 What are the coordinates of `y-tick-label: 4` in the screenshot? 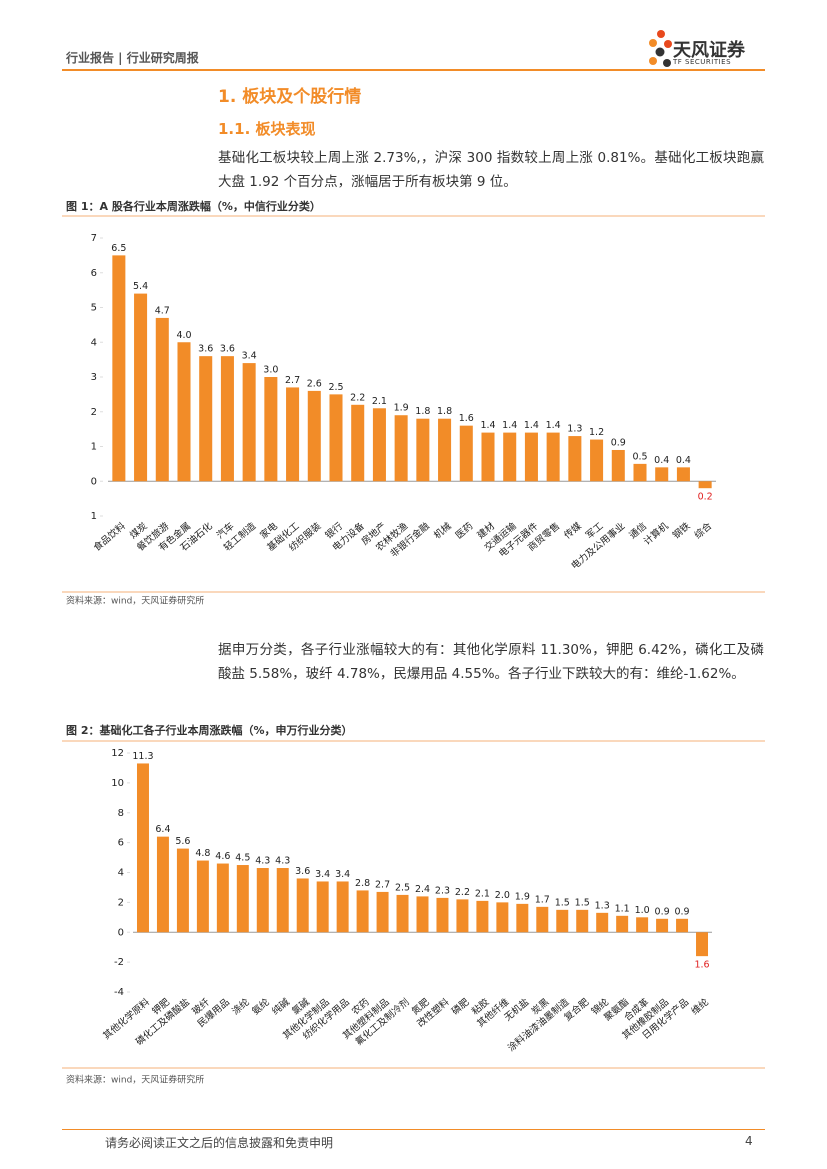 It's located at (94, 342).